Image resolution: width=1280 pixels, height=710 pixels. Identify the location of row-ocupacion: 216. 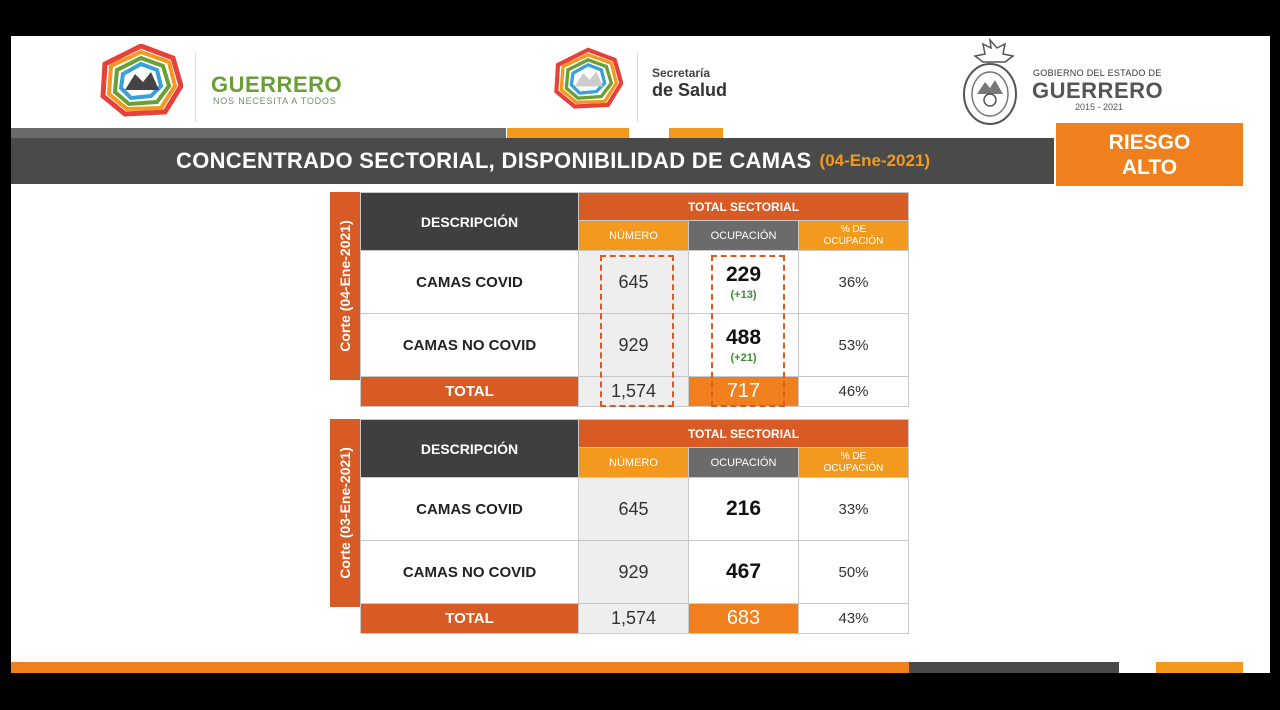
(743, 509).